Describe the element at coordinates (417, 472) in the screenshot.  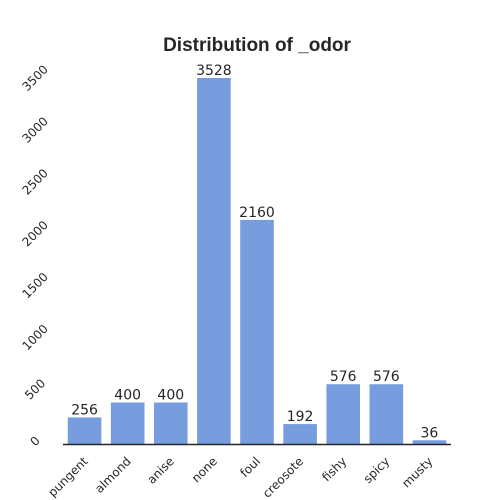
I see `x-tick-label: musty` at that location.